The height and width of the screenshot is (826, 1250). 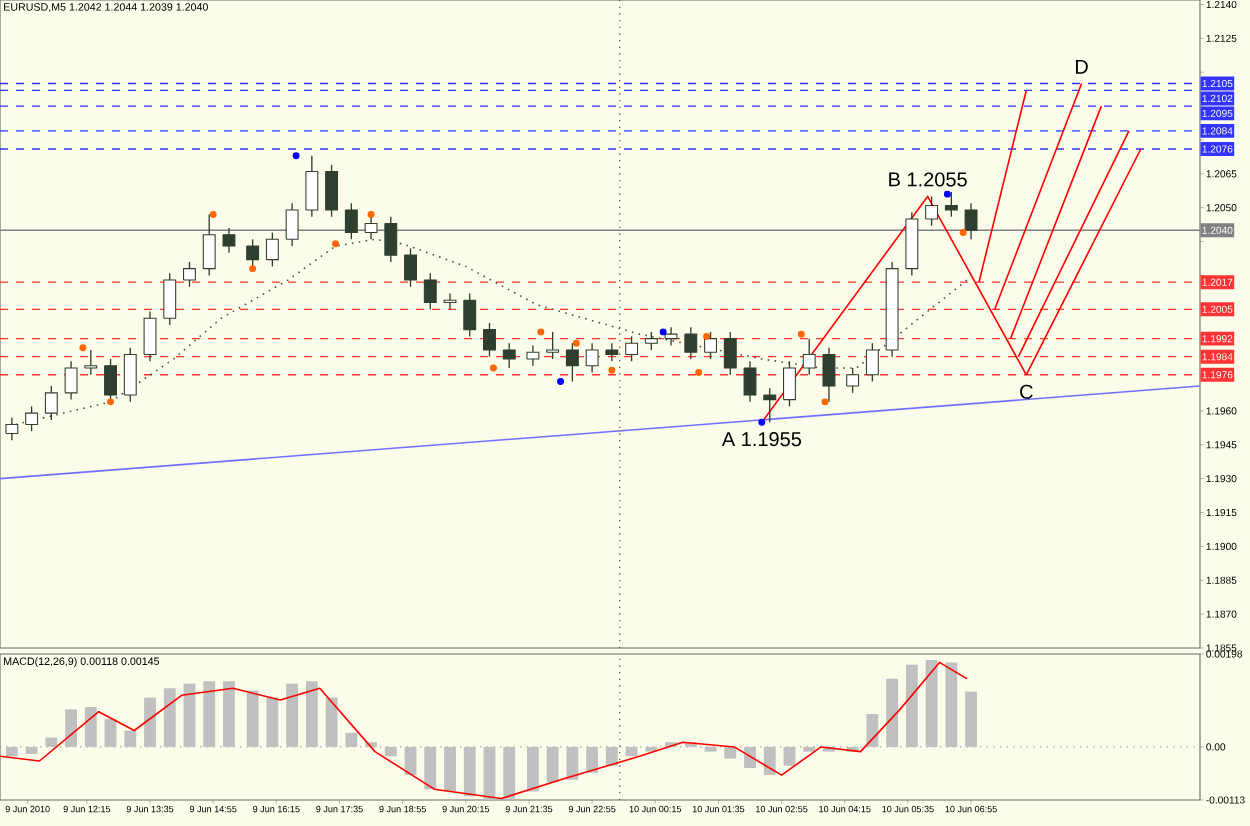 I want to click on annotation: D, so click(x=1081, y=66).